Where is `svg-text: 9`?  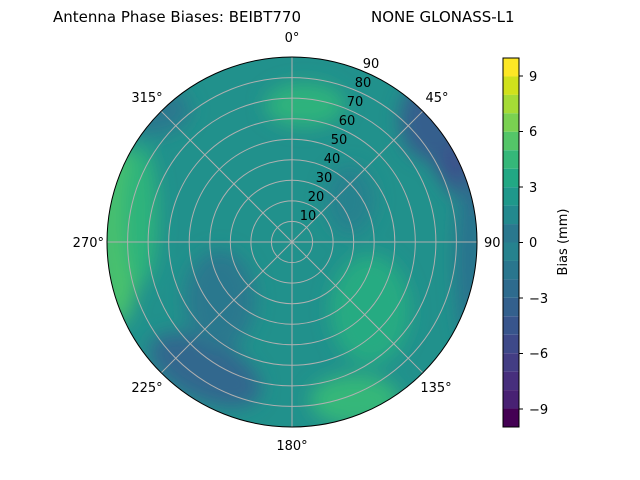
svg-text: 9 is located at coordinates (533, 77).